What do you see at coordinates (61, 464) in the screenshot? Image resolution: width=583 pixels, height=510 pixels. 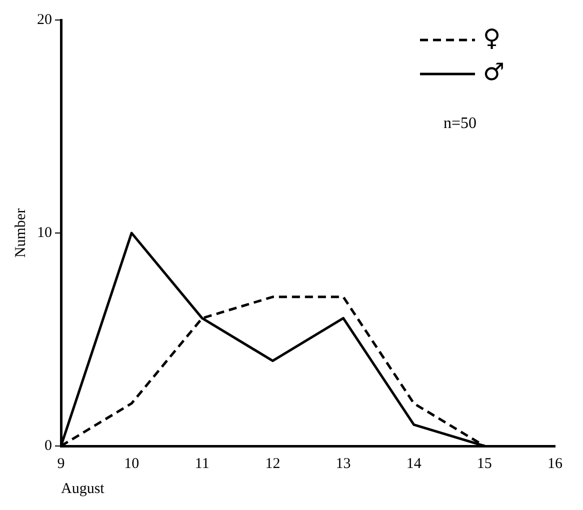 I see `x-tick-label: 9` at bounding box center [61, 464].